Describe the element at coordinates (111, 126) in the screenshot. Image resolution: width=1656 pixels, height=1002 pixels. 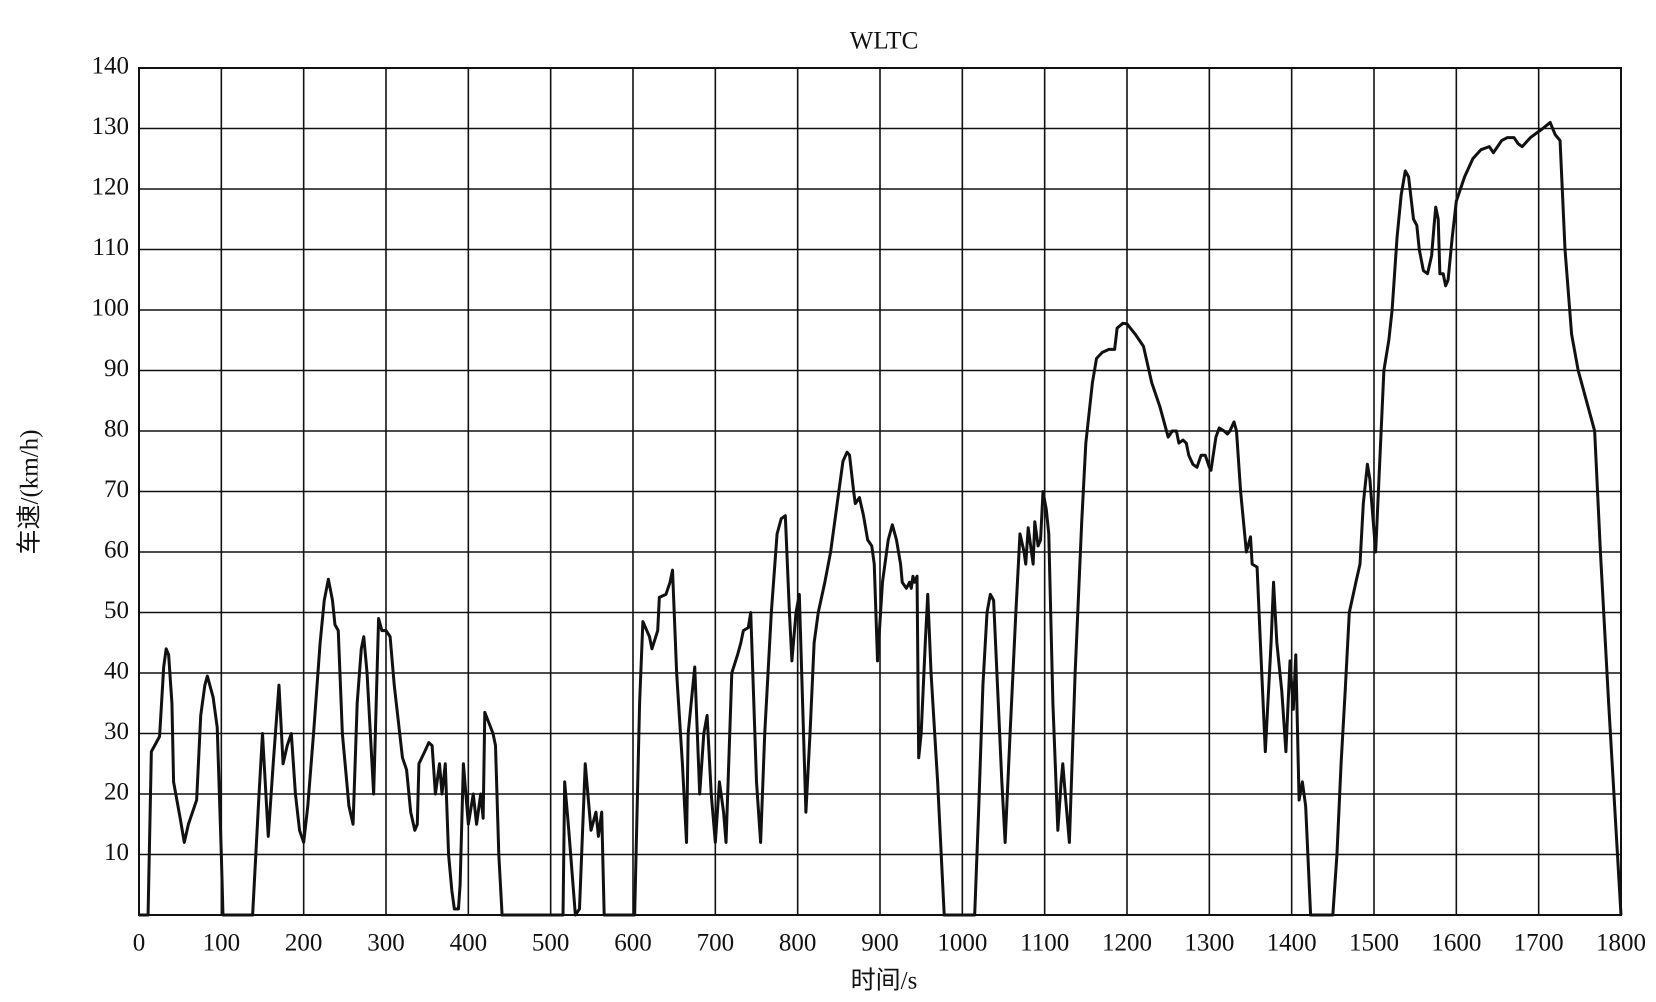
I see `y-tick-label: 130` at that location.